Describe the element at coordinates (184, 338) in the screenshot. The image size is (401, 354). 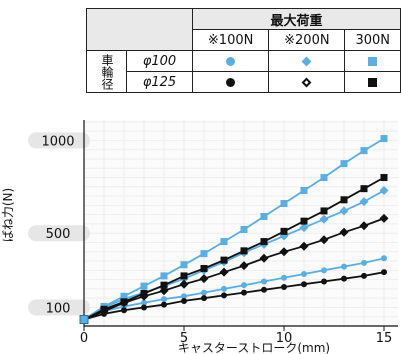
I see `x-tick-label: 5` at that location.